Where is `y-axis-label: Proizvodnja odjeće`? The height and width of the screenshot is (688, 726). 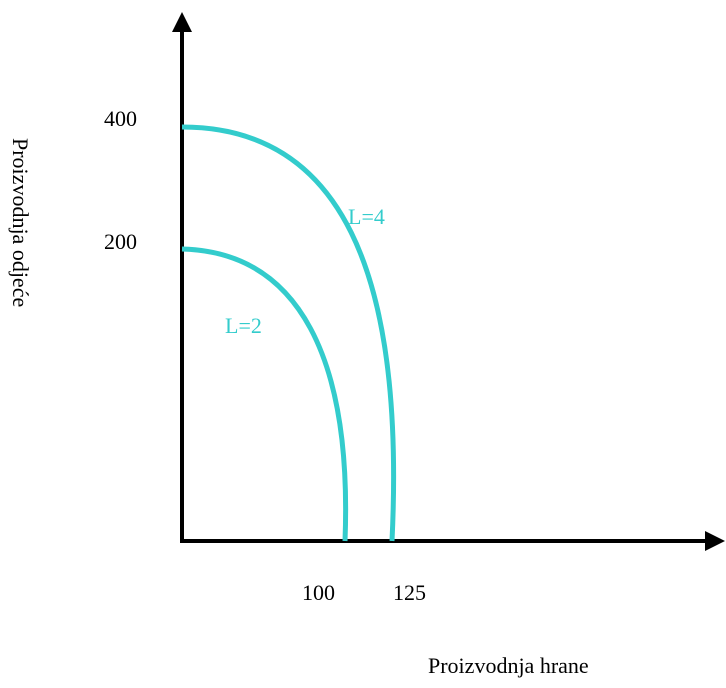 y-axis-label: Proizvodnja odjeće is located at coordinates (20, 222).